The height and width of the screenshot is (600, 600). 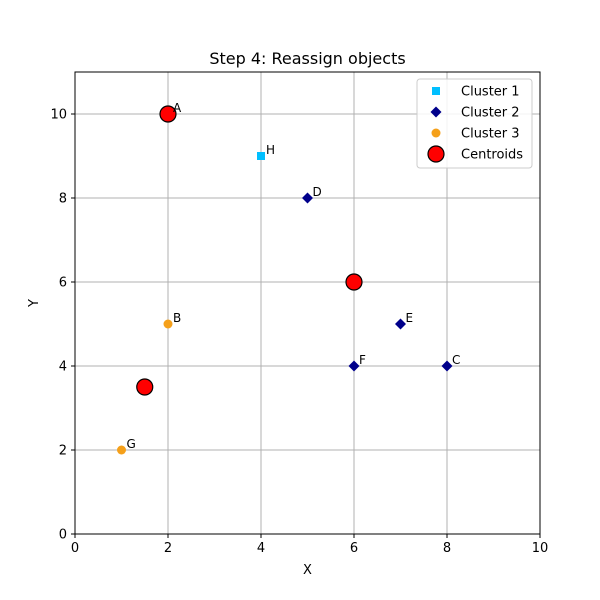 I want to click on x-tick-label: 10, so click(x=540, y=548).